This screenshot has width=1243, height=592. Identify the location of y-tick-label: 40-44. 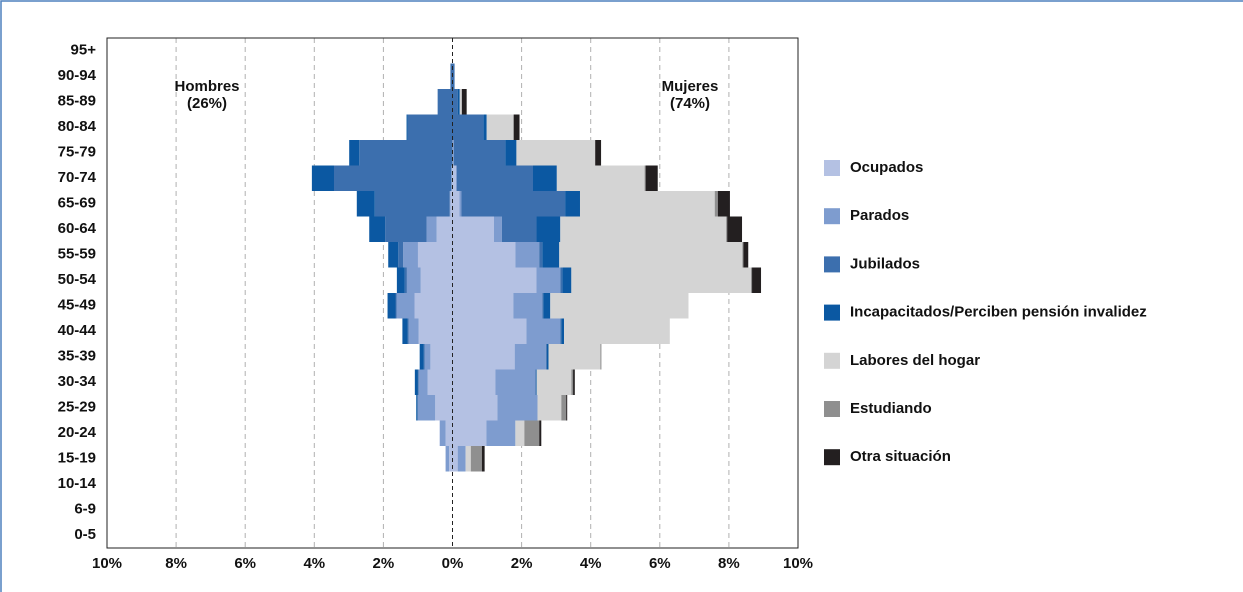
(77, 330).